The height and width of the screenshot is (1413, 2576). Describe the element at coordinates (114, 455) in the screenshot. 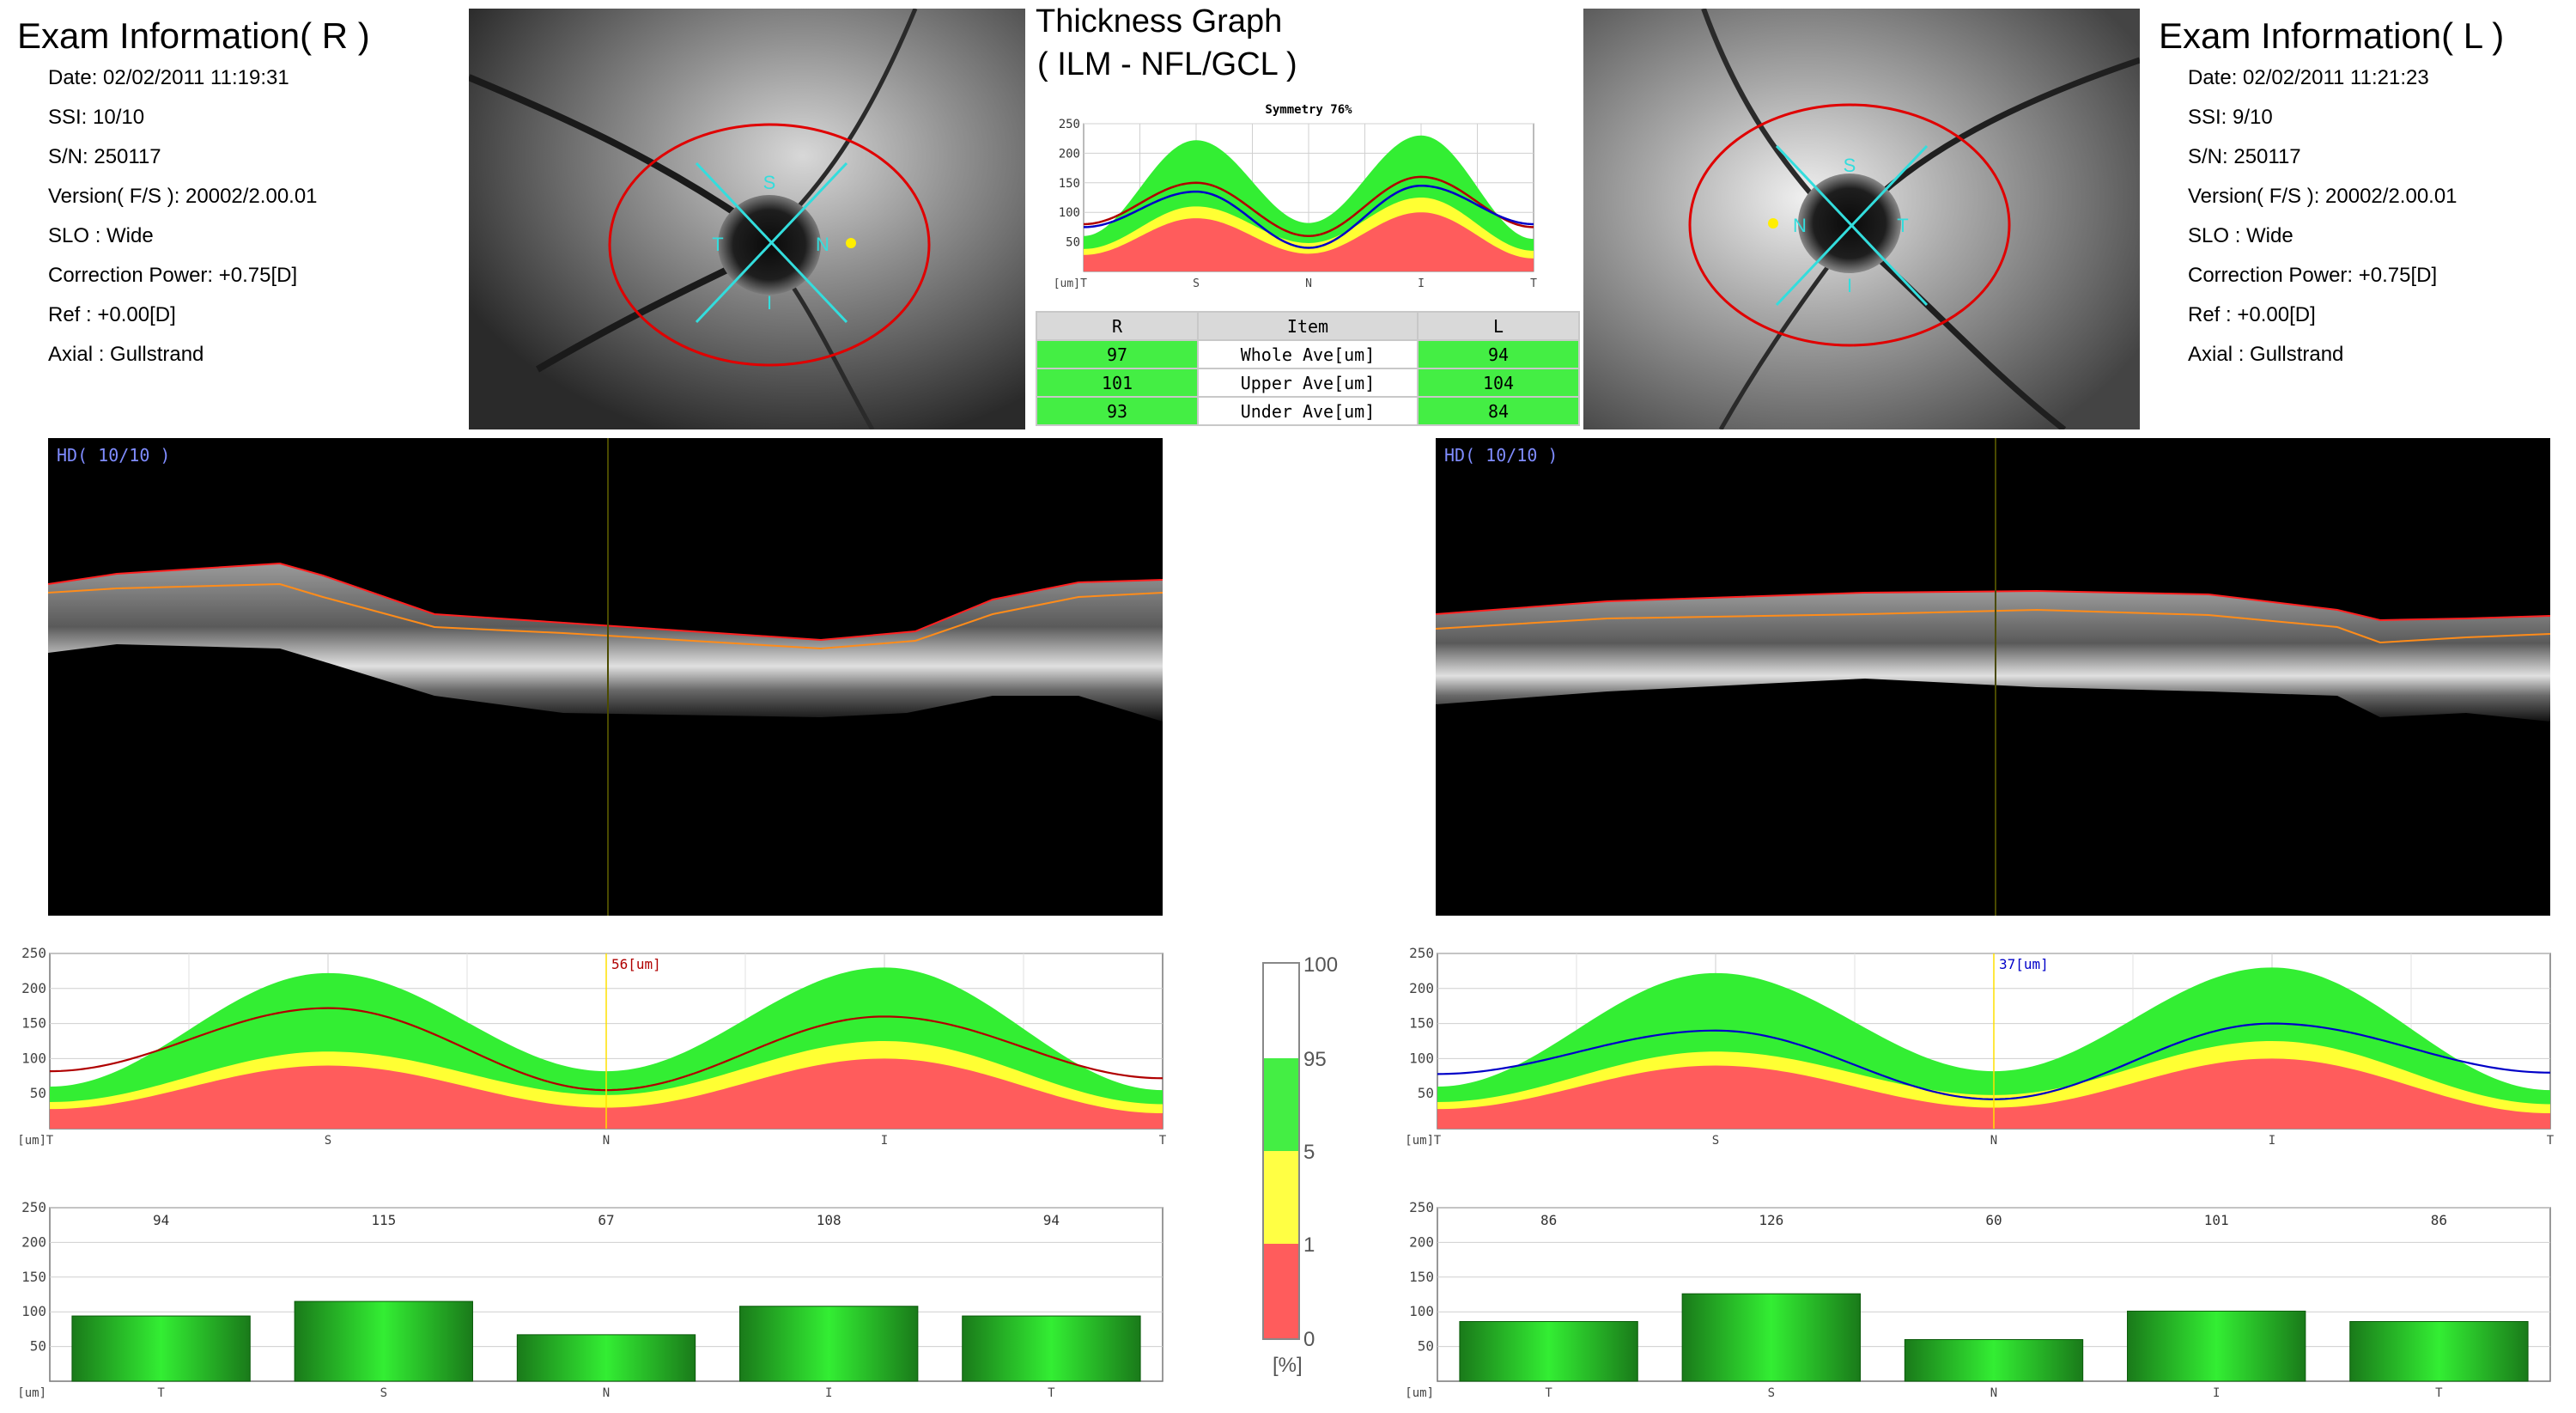

I see `oct-right-quality-label: HD( 10/10 )` at that location.